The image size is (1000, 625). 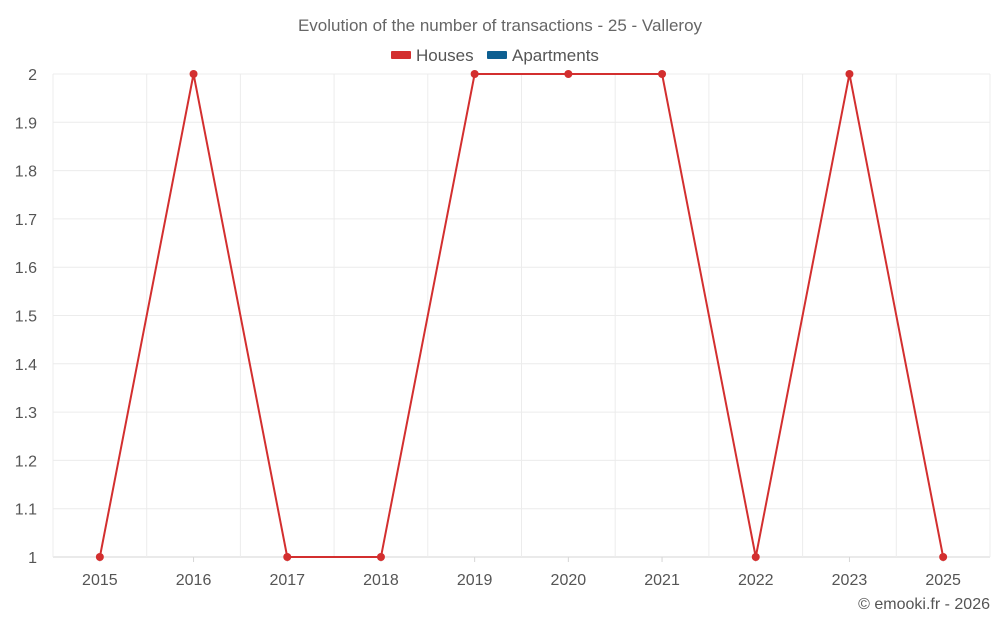 I want to click on x-tick-label: 2020, so click(x=569, y=580).